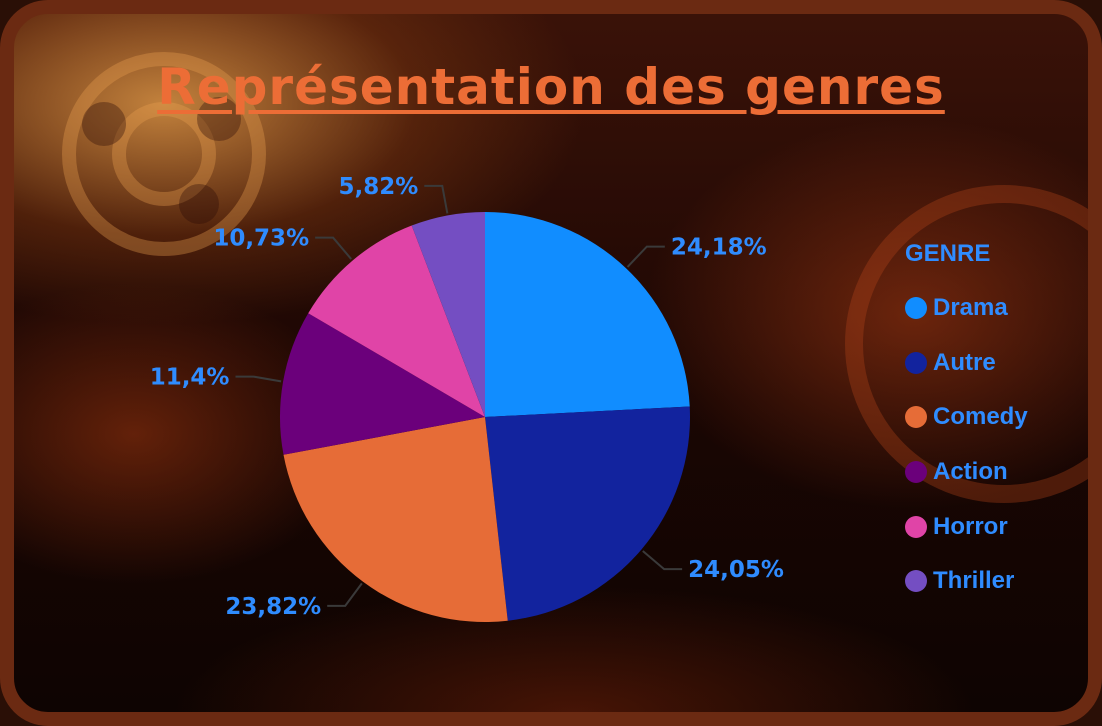  What do you see at coordinates (916, 472) in the screenshot?
I see `legend-swatch-action` at bounding box center [916, 472].